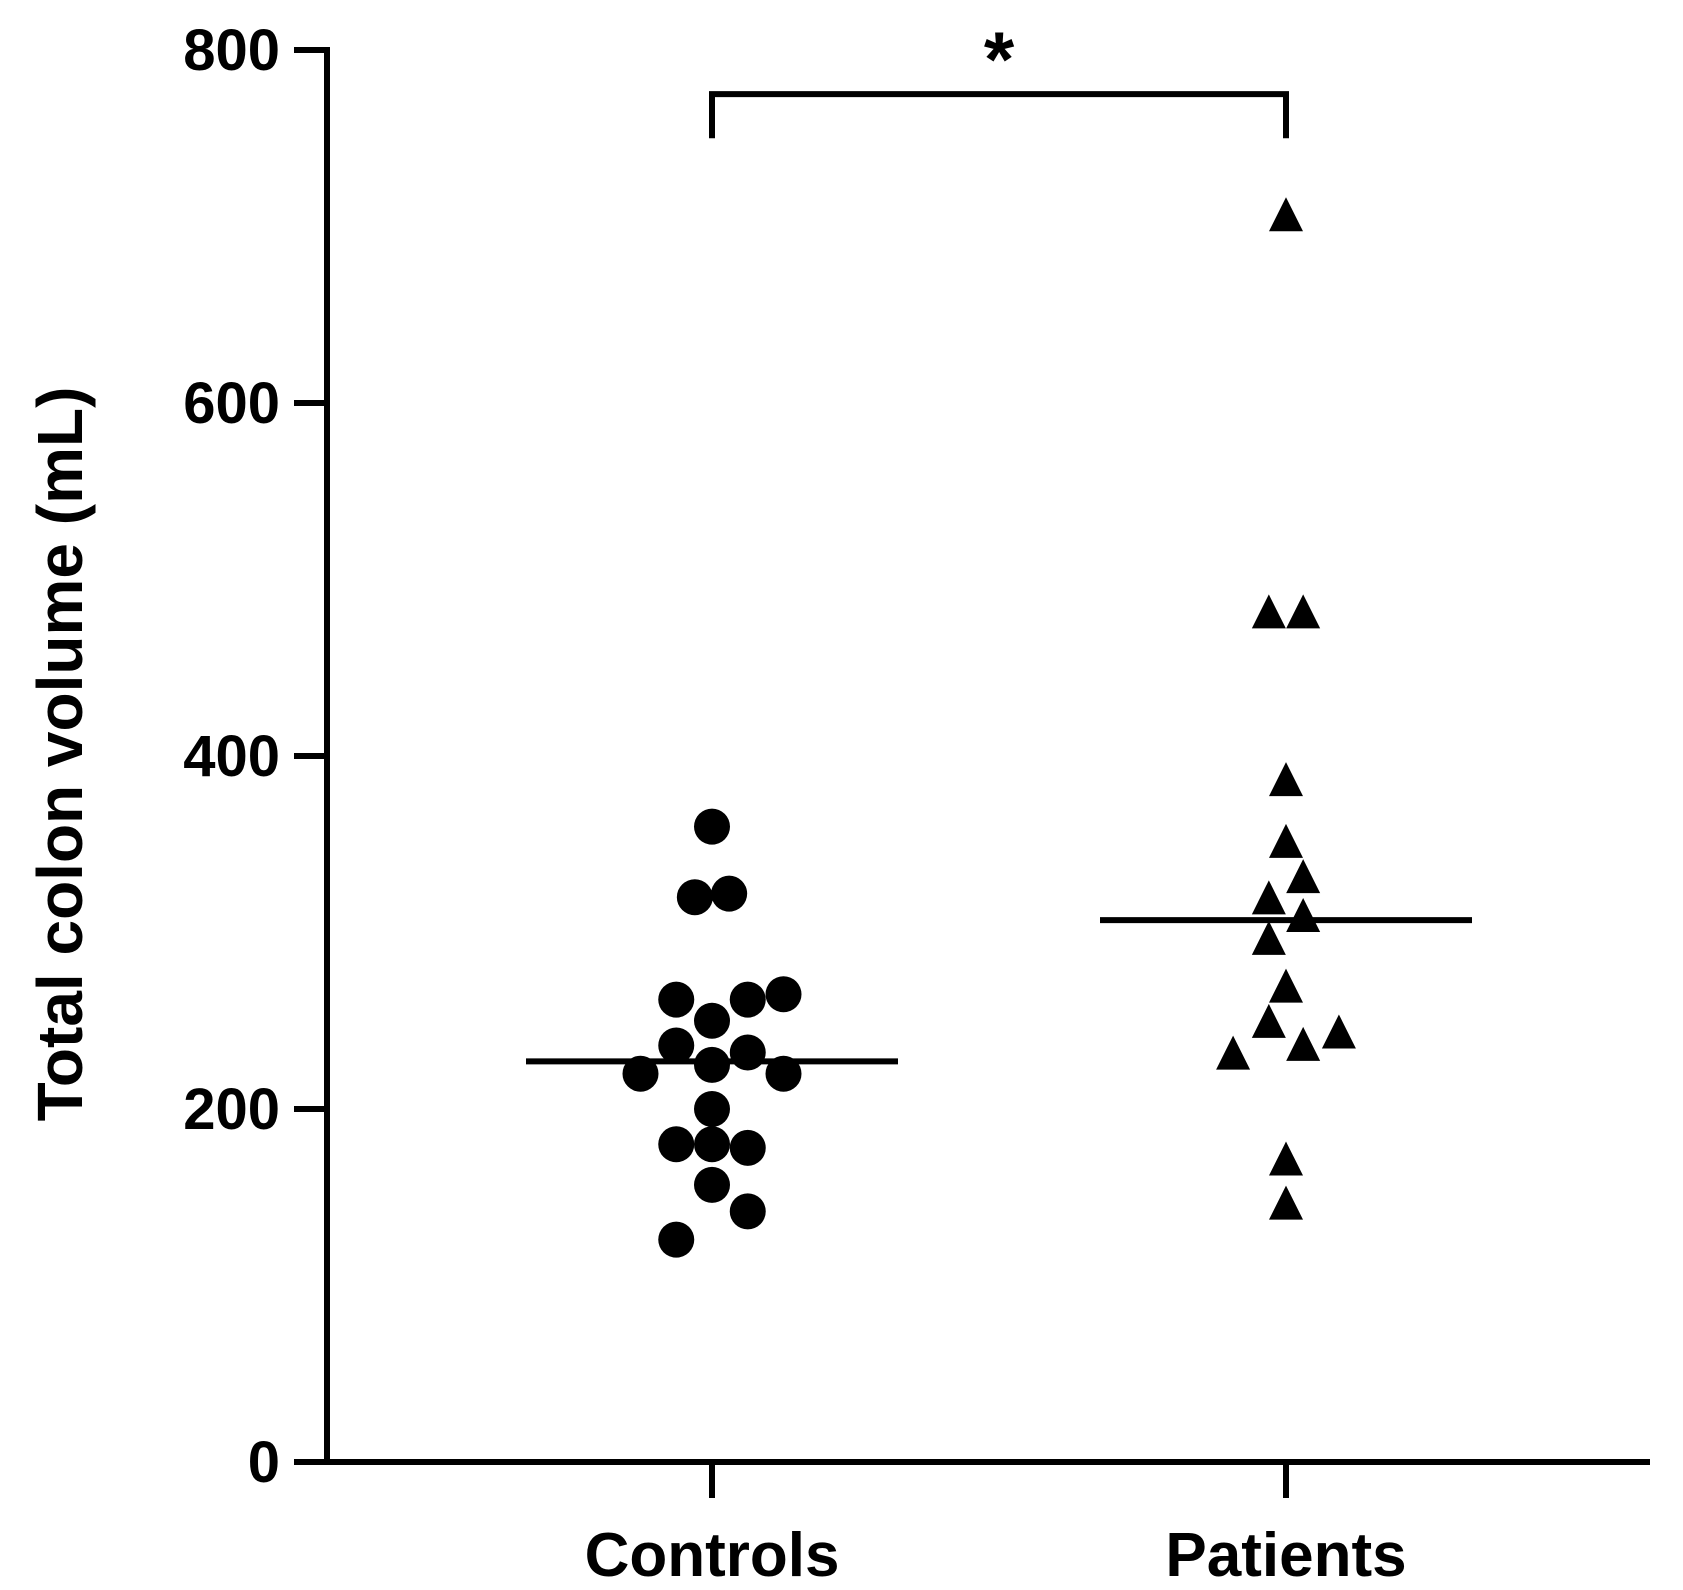 The image size is (1683, 1590). I want to click on y-axis-title: Total colon volume (mL), so click(60, 754).